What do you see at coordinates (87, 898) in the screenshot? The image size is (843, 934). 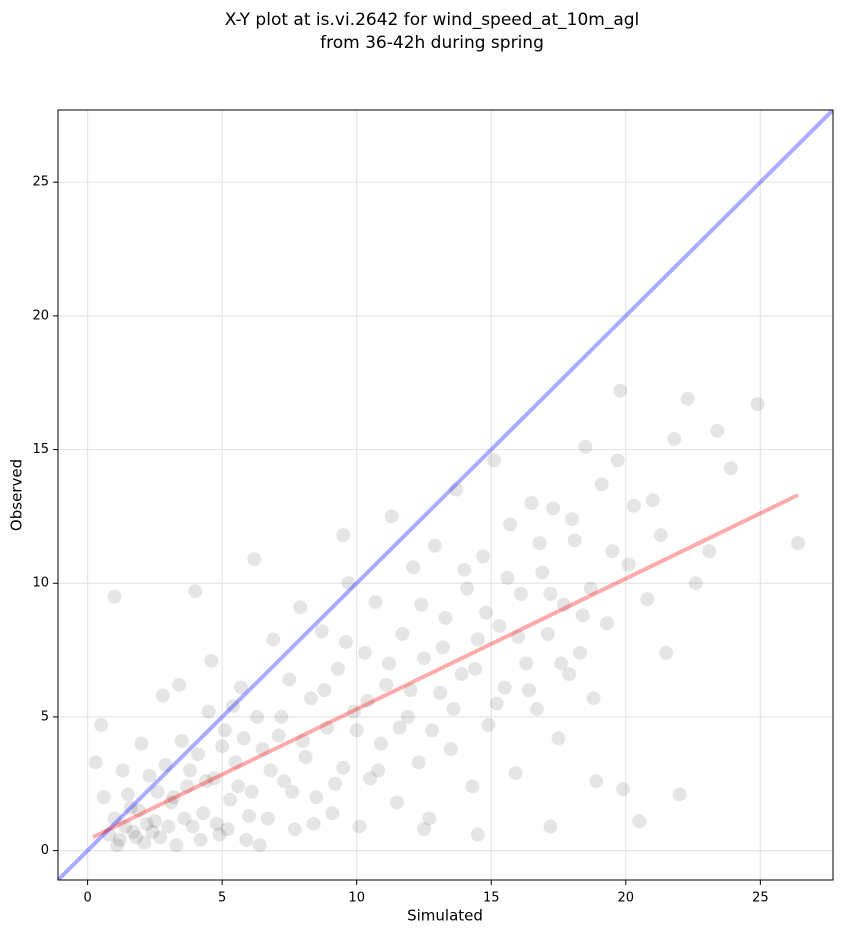 I see `x-tick-label: 0` at bounding box center [87, 898].